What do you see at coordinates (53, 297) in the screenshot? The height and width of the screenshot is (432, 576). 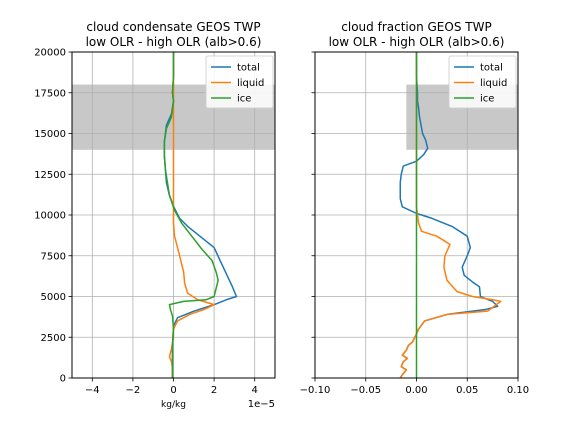 I see `y-tick-label: 5000` at bounding box center [53, 297].